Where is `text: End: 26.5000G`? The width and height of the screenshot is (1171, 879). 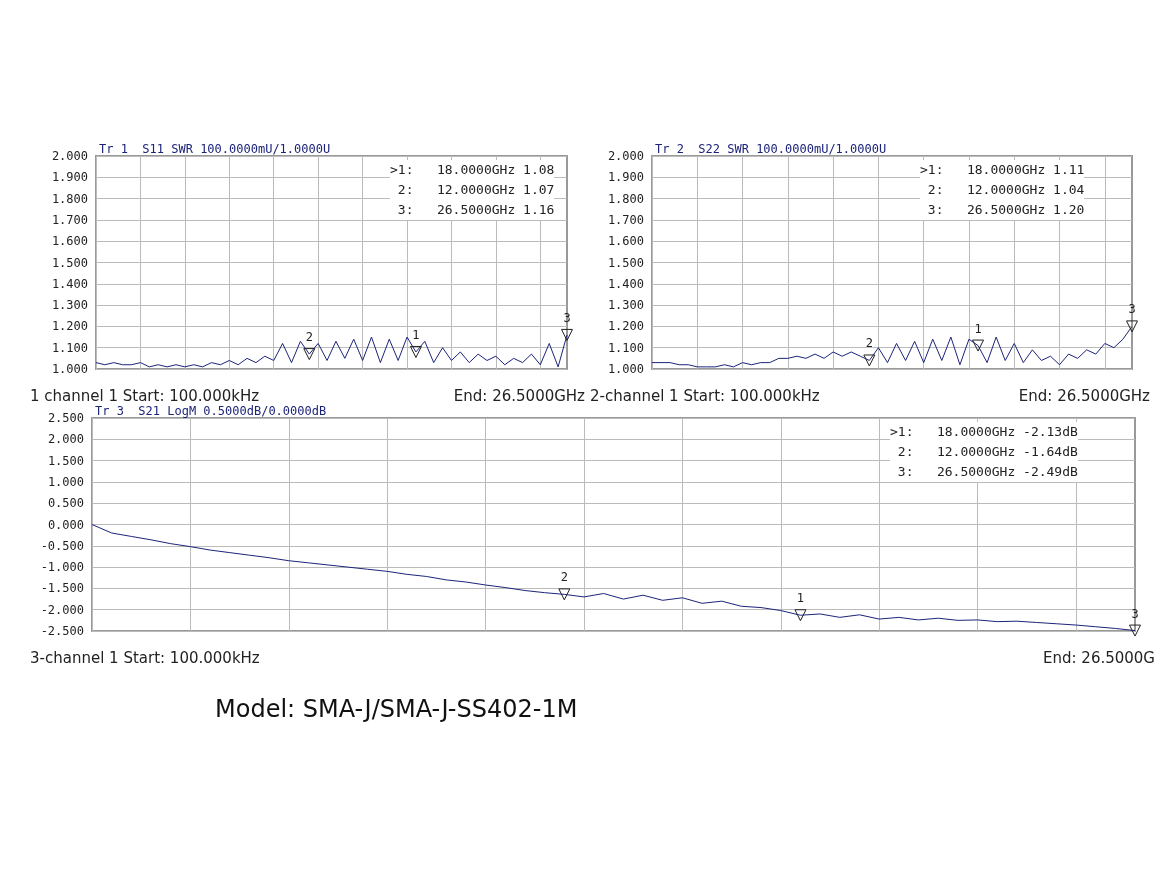 text: End: 26.5000G is located at coordinates (1099, 658).